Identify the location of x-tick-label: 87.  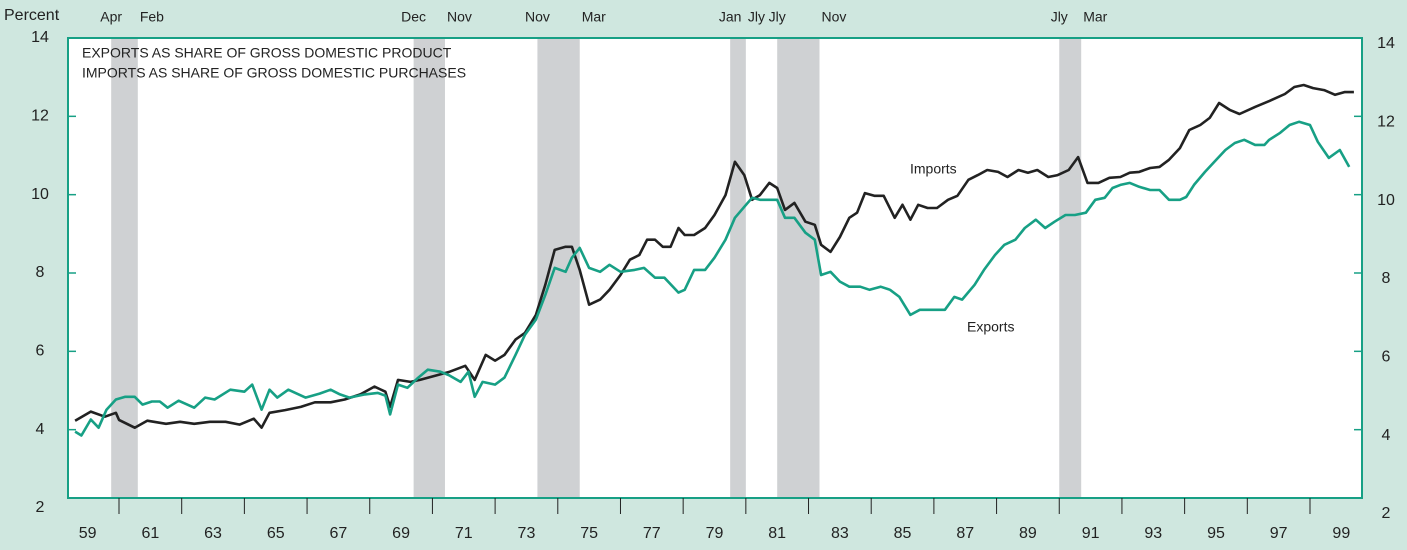
(965, 533).